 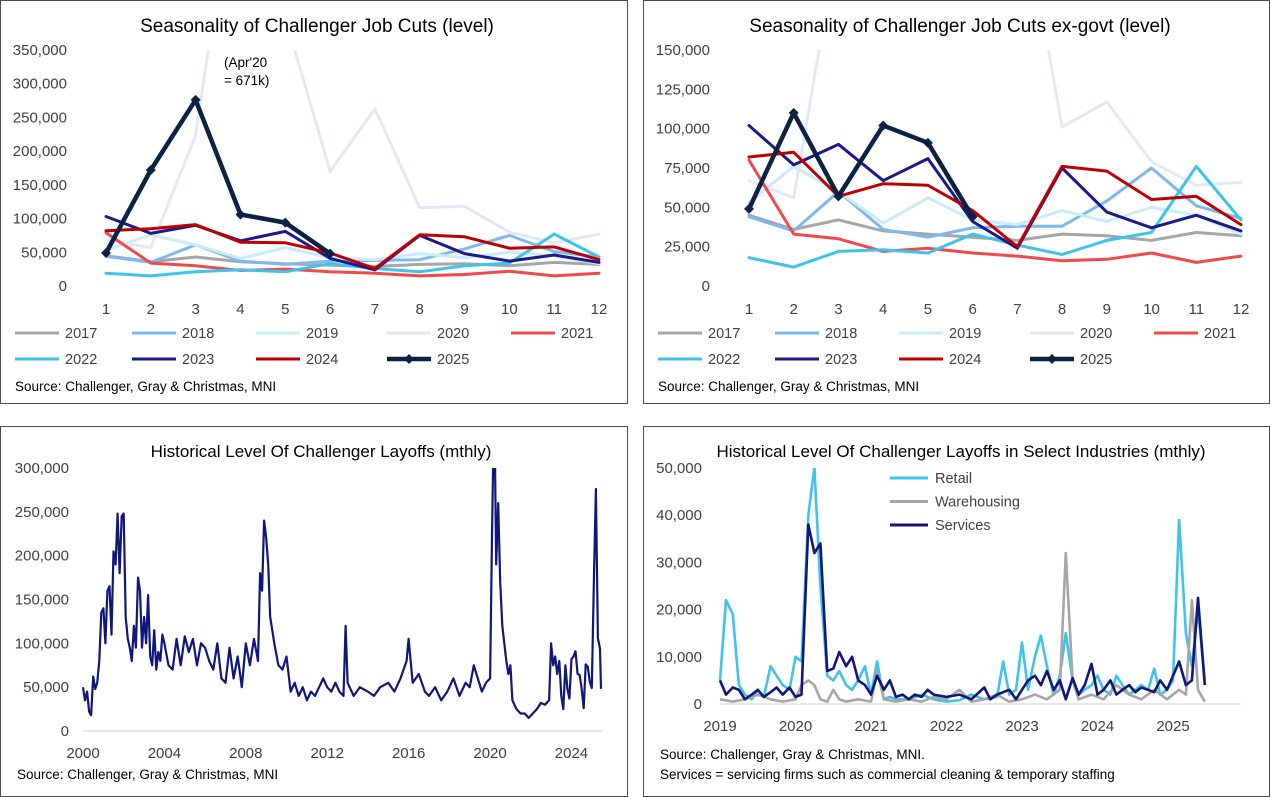 What do you see at coordinates (679, 610) in the screenshot?
I see `y-tick-label: 20,000` at bounding box center [679, 610].